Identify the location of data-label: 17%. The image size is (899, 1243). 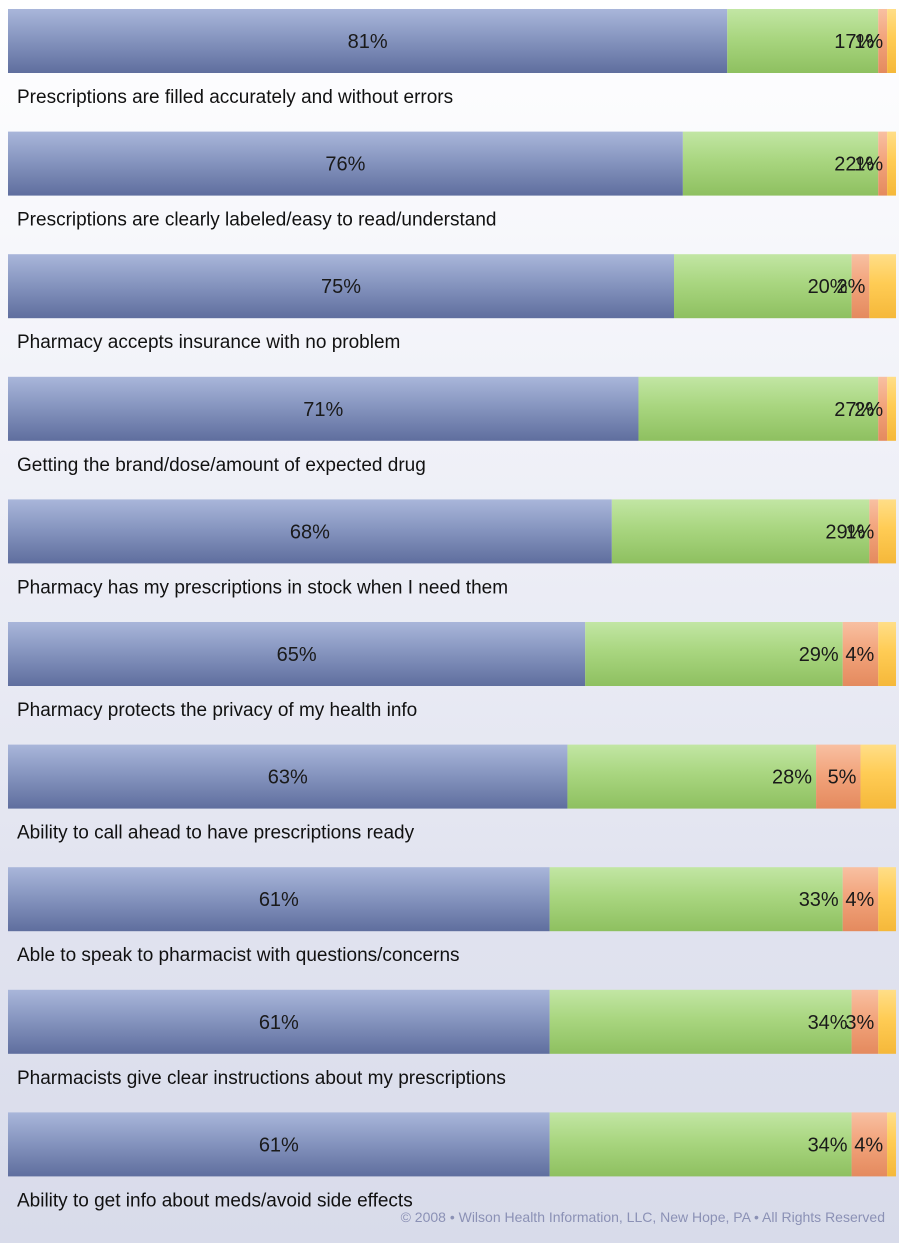
(854, 42).